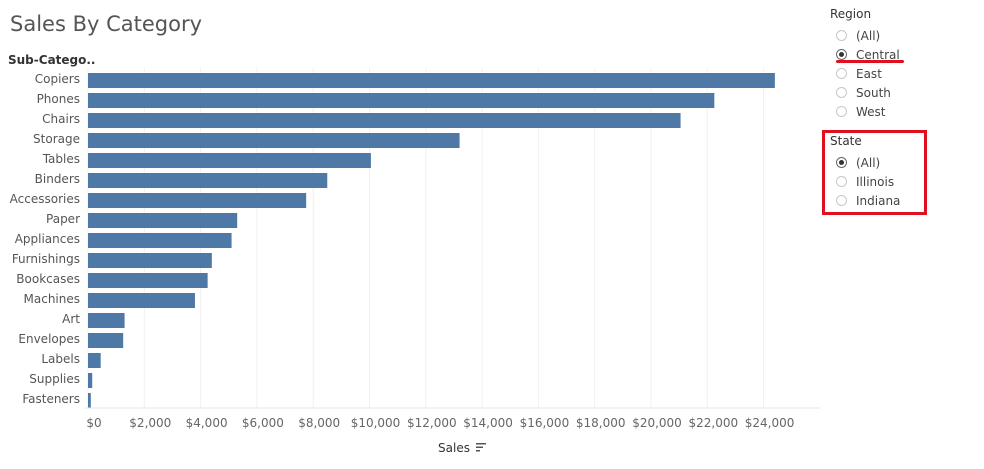 Image resolution: width=984 pixels, height=469 pixels. I want to click on category-label: Supplies, so click(54, 379).